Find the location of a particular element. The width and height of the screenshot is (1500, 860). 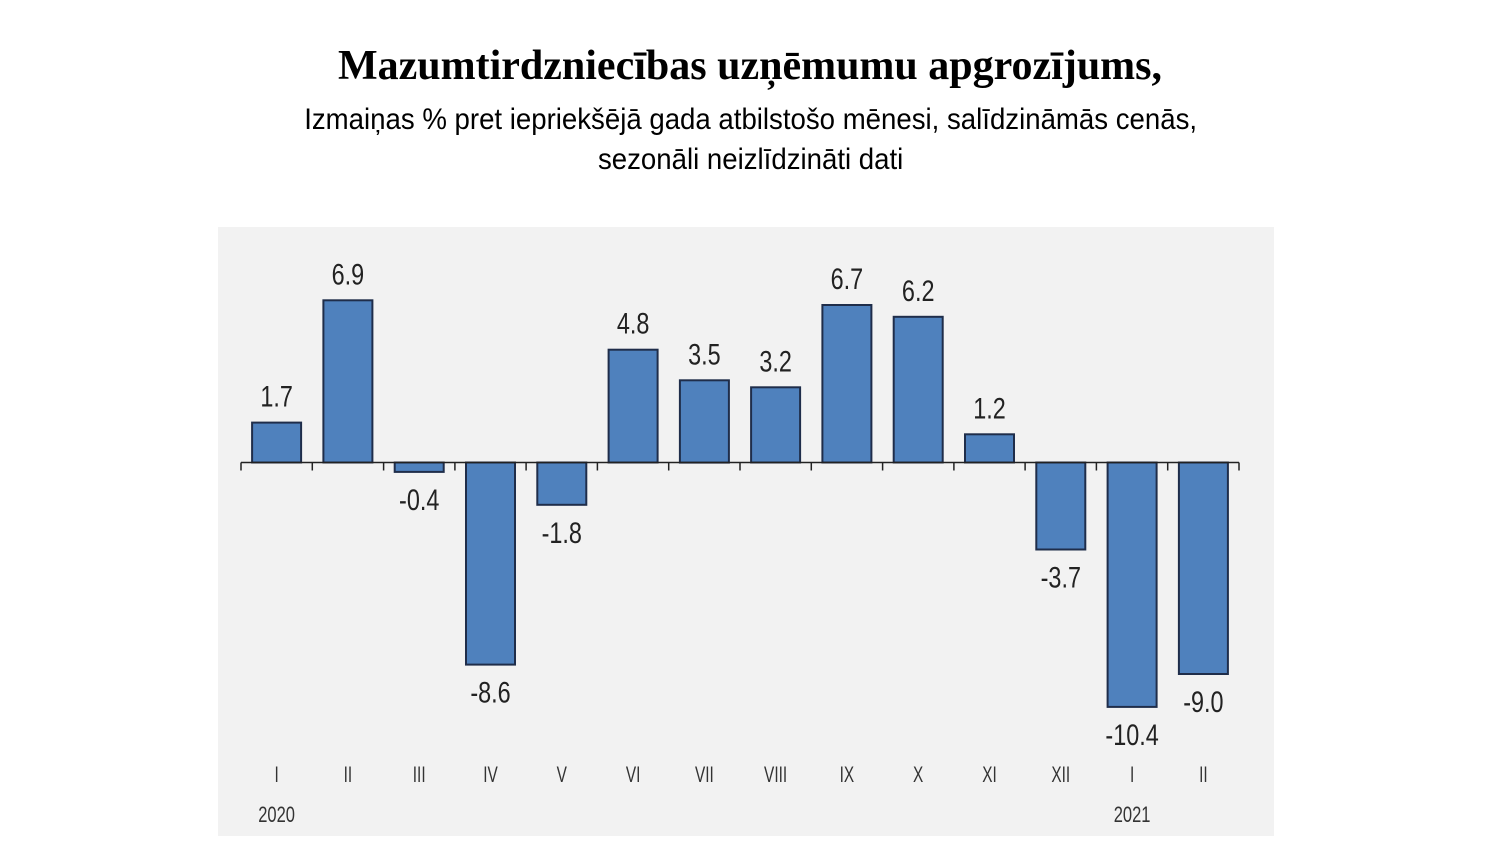

value-label: 6.2 is located at coordinates (918, 290).